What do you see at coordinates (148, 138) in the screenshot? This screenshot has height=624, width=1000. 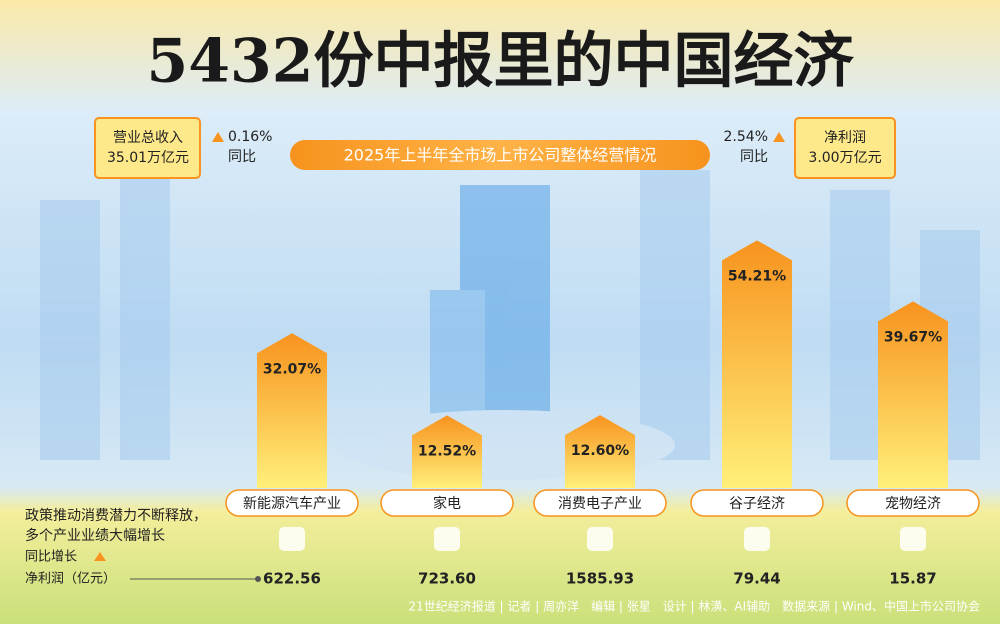 I see `summary-label: 营业总收入` at bounding box center [148, 138].